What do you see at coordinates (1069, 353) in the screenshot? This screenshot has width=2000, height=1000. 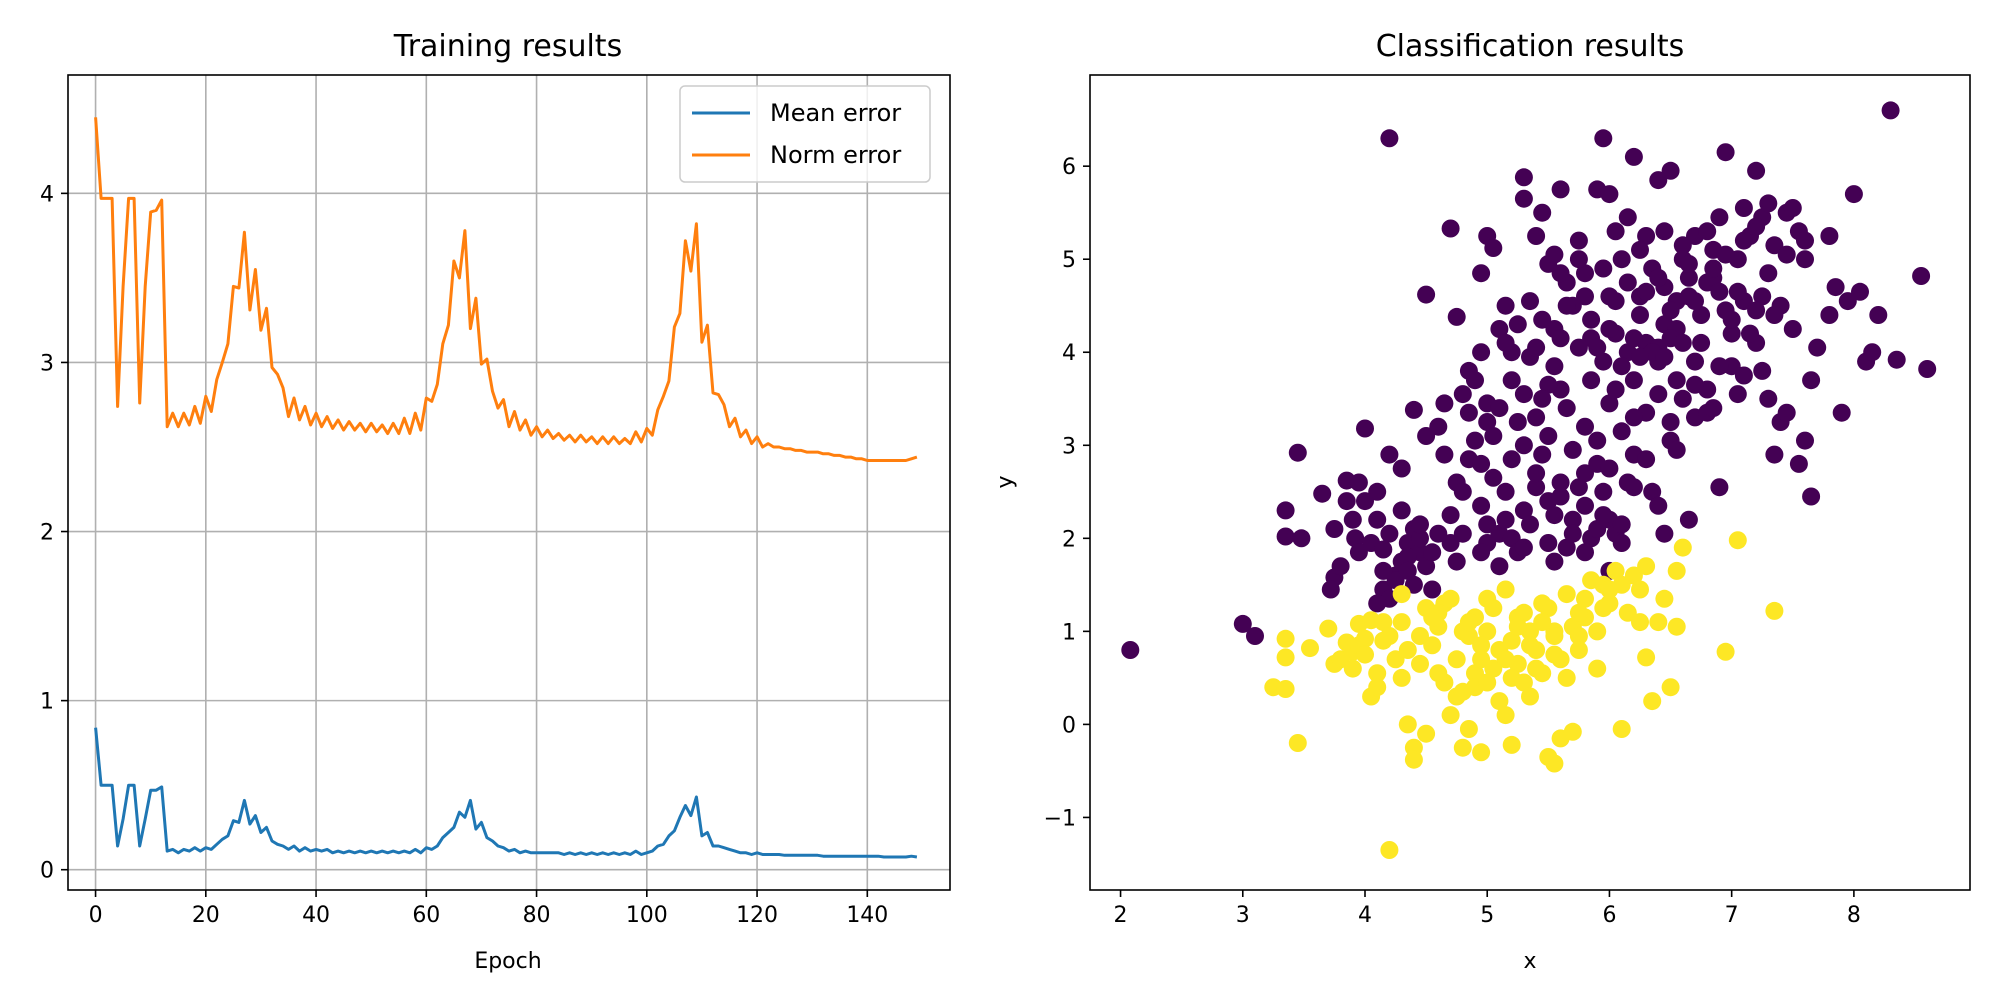 I see `y-tick-label: 4` at bounding box center [1069, 353].